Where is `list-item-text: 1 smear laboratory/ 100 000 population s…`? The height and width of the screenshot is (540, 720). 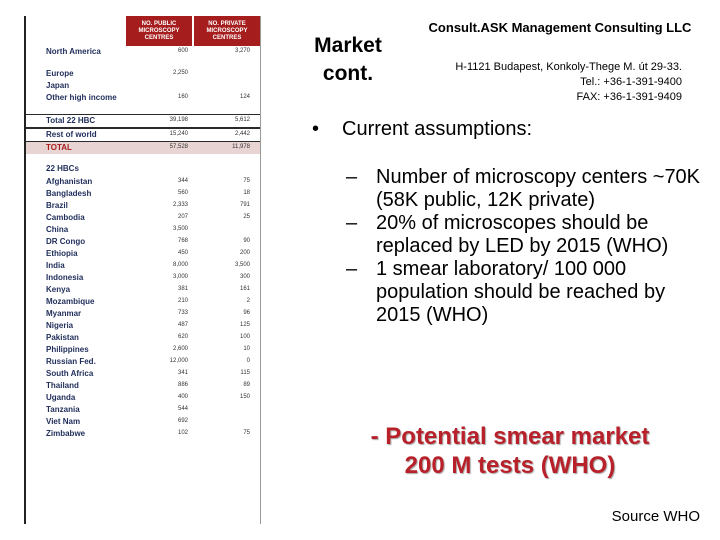 list-item-text: 1 smear laboratory/ 100 000 population s… is located at coordinates (521, 292).